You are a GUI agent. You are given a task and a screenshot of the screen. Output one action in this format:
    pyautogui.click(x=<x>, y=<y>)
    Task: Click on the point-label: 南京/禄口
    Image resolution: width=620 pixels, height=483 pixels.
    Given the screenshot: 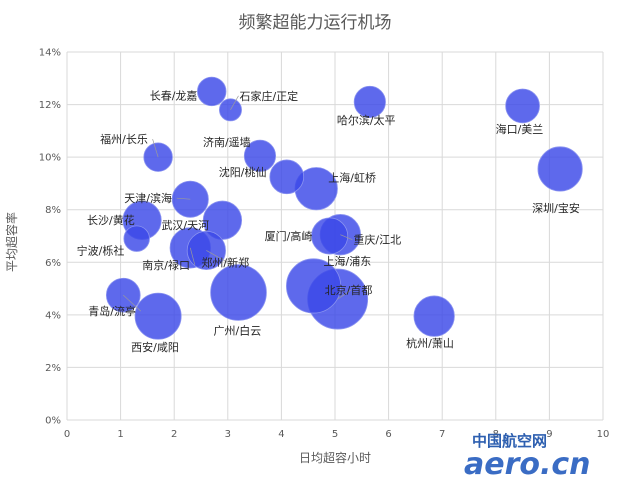 What is the action you would take?
    pyautogui.click(x=166, y=265)
    